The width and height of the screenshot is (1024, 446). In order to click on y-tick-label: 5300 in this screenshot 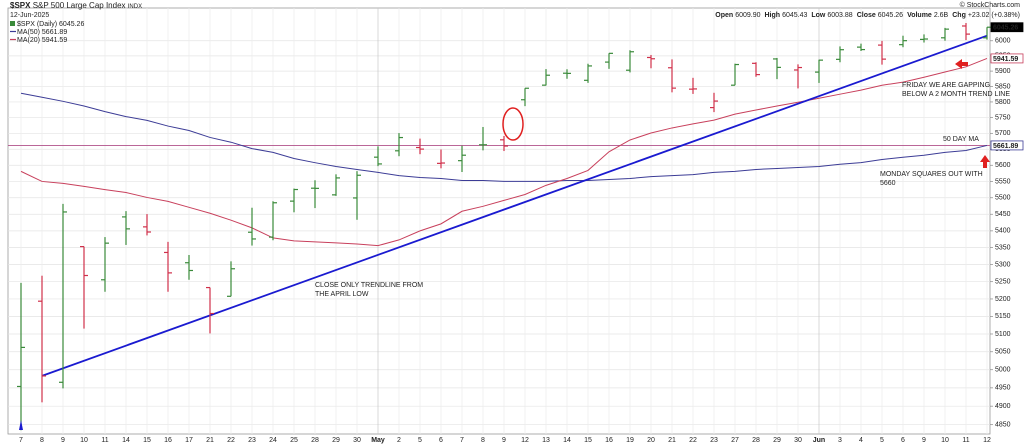, I will do `click(1003, 264)`.